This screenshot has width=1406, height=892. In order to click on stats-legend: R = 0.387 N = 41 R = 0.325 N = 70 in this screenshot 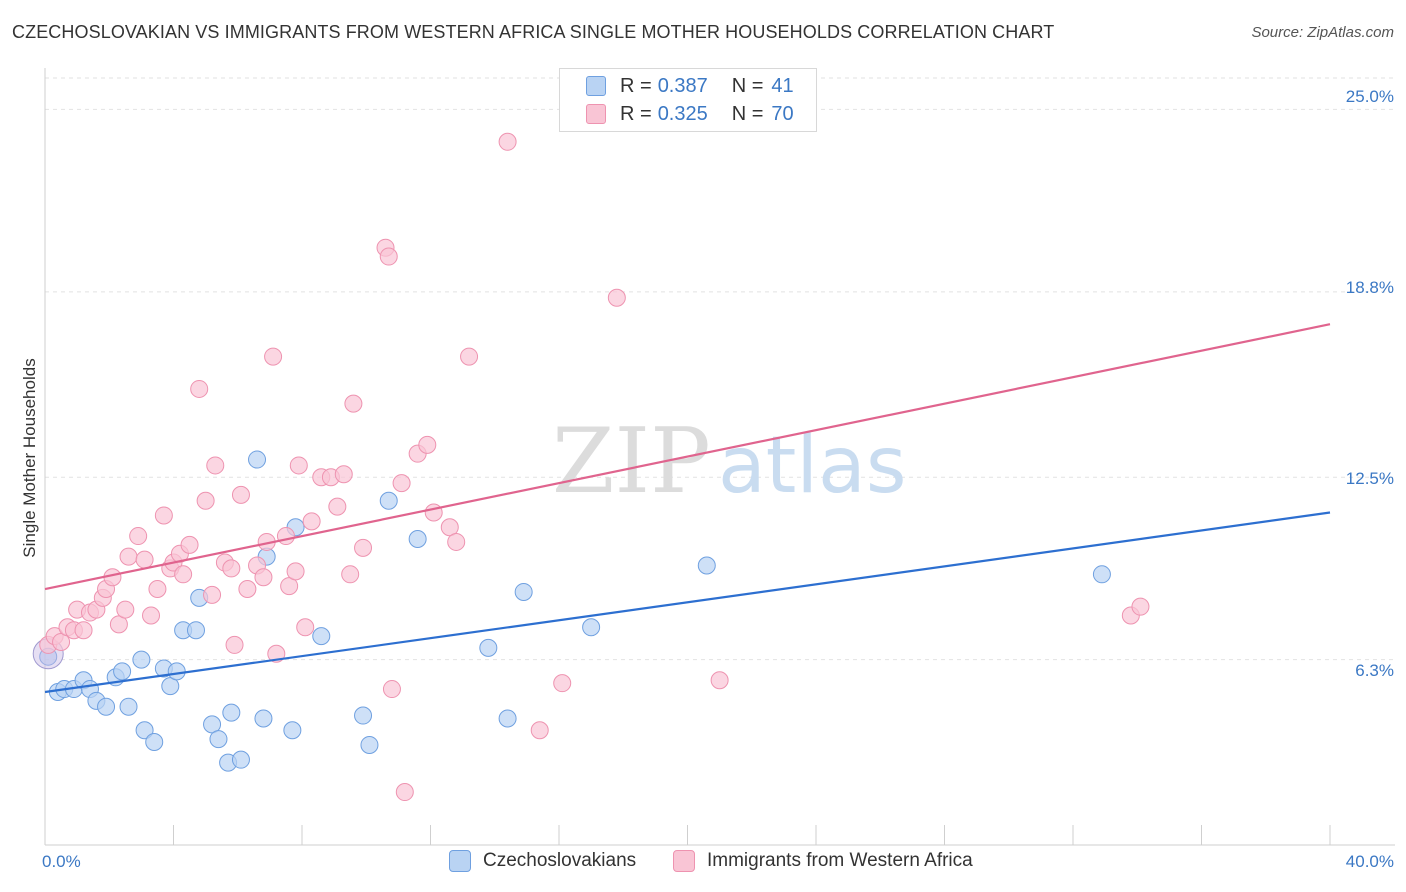, I will do `click(688, 100)`.